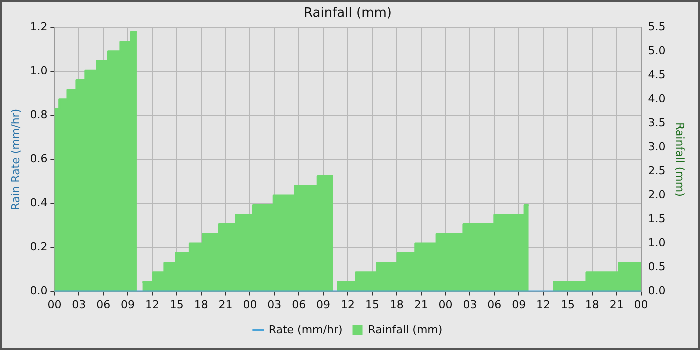 This screenshot has height=350, width=700. What do you see at coordinates (39, 115) in the screenshot?
I see `y-tick-label: 0.8` at bounding box center [39, 115].